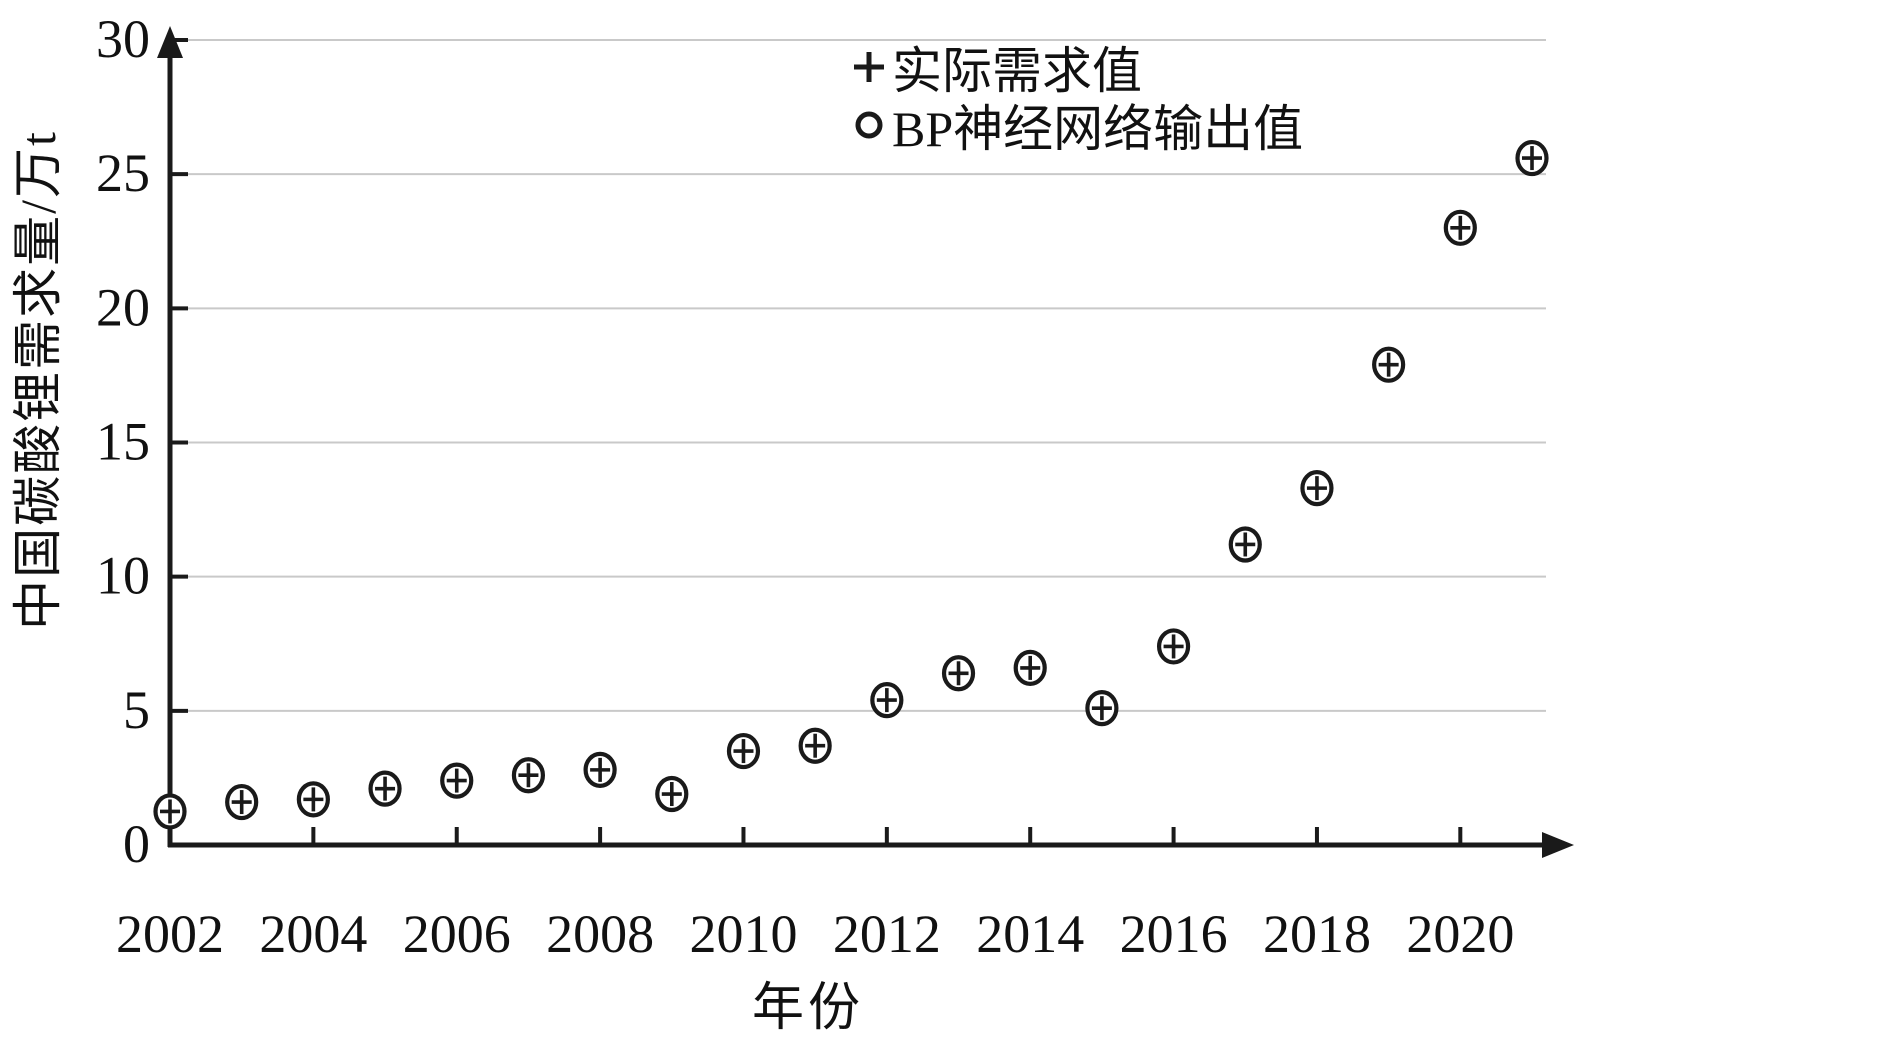  What do you see at coordinates (313, 934) in the screenshot?
I see `x-tick-label: 2004` at bounding box center [313, 934].